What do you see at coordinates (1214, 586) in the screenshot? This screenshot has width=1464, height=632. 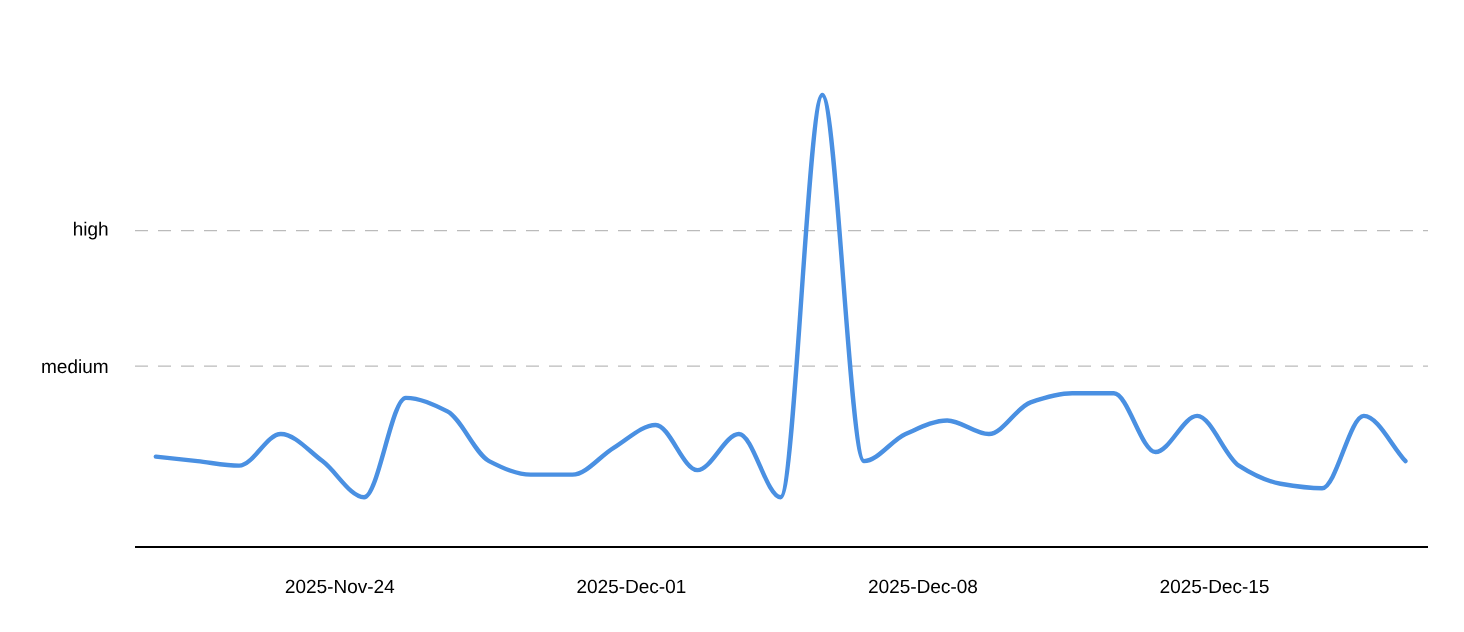 I see `x-tick-label: 2025-Dec-15` at bounding box center [1214, 586].